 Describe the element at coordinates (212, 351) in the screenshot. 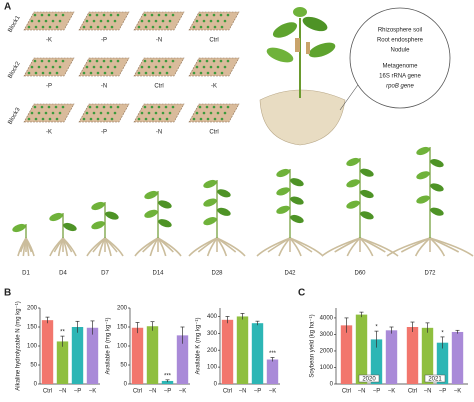

I see `y-tick-label: 200` at that location.